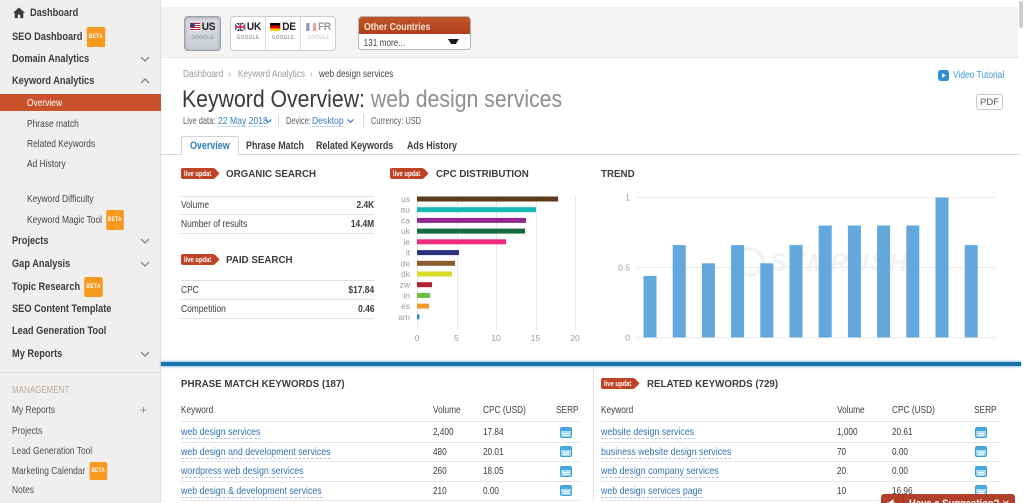  I want to click on svg-text: 0.5, so click(624, 268).